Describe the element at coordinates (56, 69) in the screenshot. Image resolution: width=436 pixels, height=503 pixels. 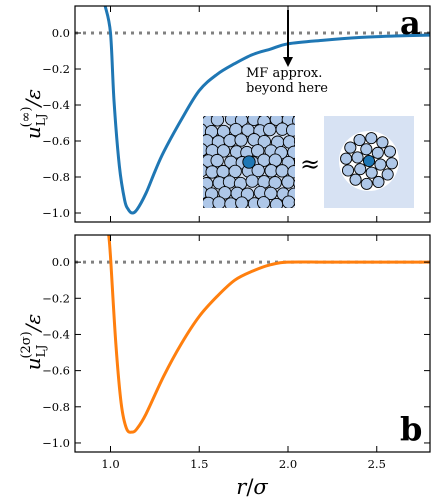
I see `panel-a-y-tick-label: −0.2` at that location.